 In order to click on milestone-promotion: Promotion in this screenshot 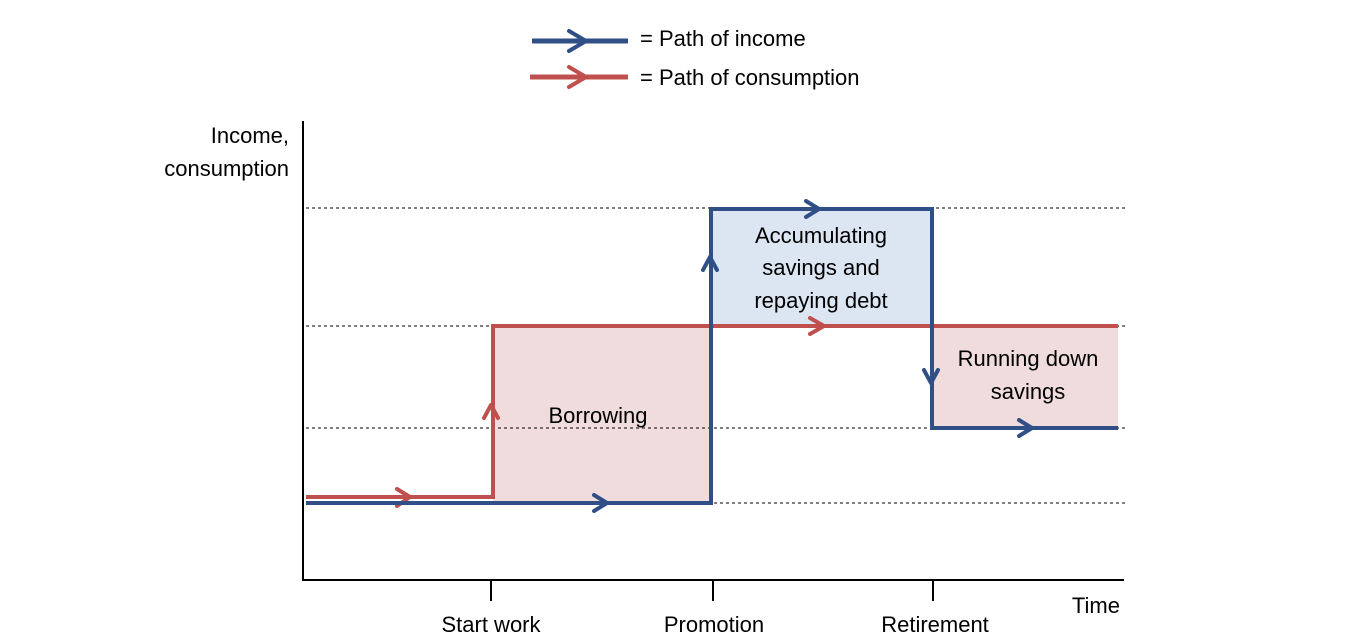, I will do `click(714, 624)`.